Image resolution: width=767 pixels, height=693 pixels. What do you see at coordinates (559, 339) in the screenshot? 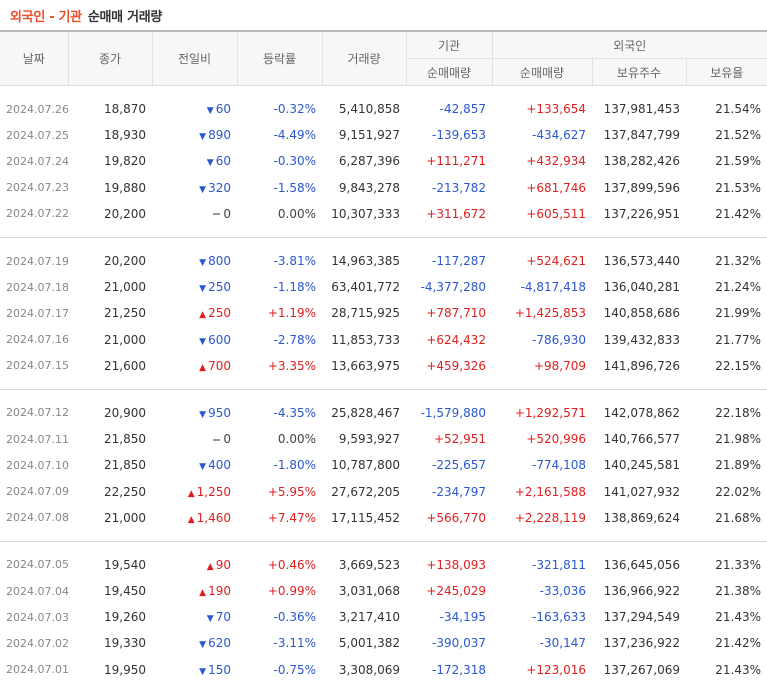
I see `cell-foreign-net: -786,930` at bounding box center [559, 339].